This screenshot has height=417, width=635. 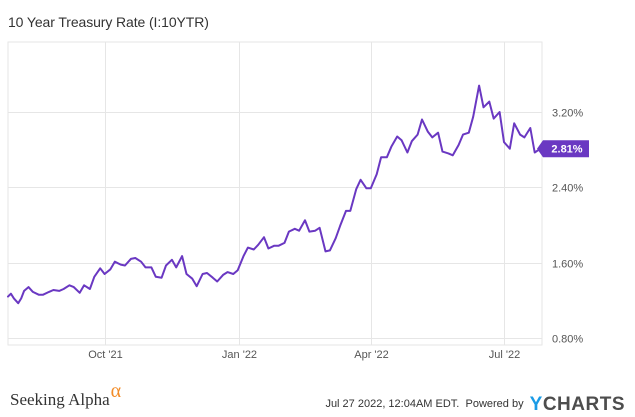 What do you see at coordinates (371, 355) in the screenshot?
I see `x-tick-label: Apr '22` at bounding box center [371, 355].